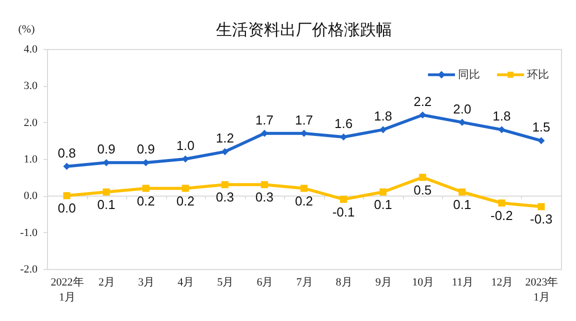  What do you see at coordinates (423, 282) in the screenshot?
I see `x-tick-label: 10月` at bounding box center [423, 282].